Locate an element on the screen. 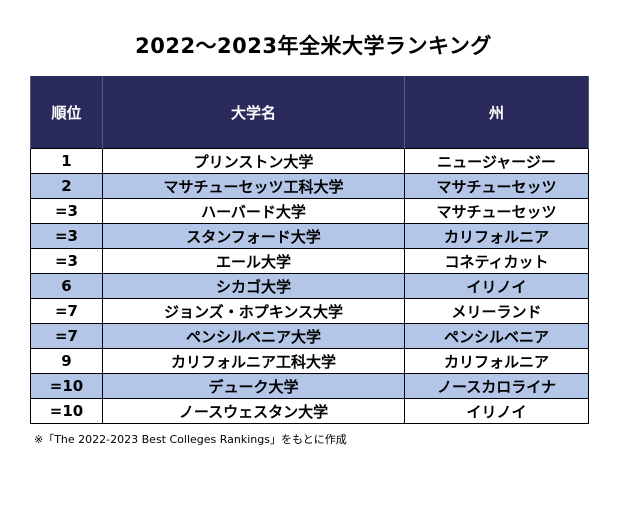 This screenshot has height=508, width=627. table-row: =10 ノースウェスタン大学 イリノイ is located at coordinates (309, 411).